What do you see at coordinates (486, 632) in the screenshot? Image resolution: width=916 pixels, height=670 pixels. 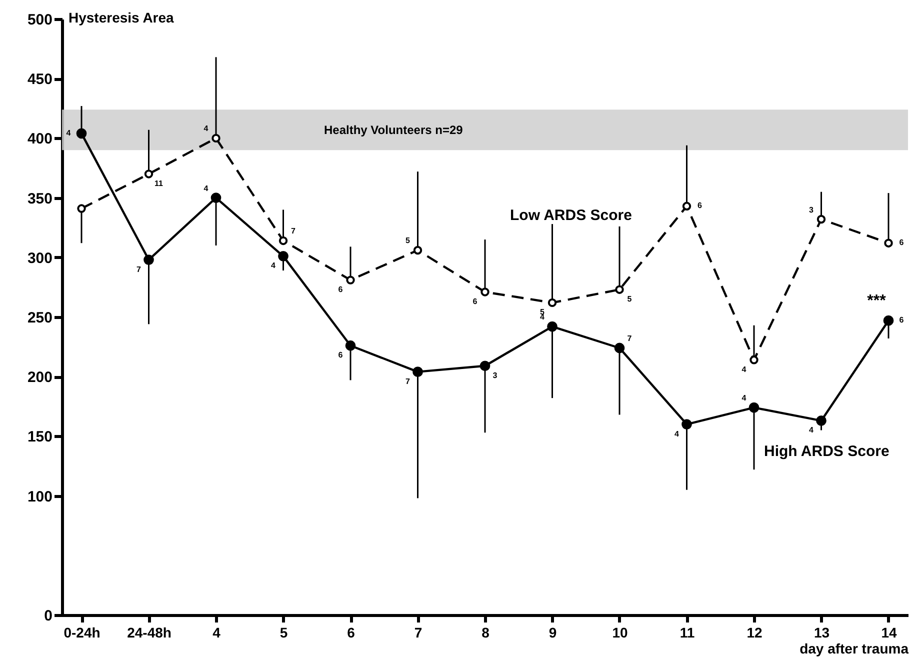 I see `x-tick-label: 8` at bounding box center [486, 632].